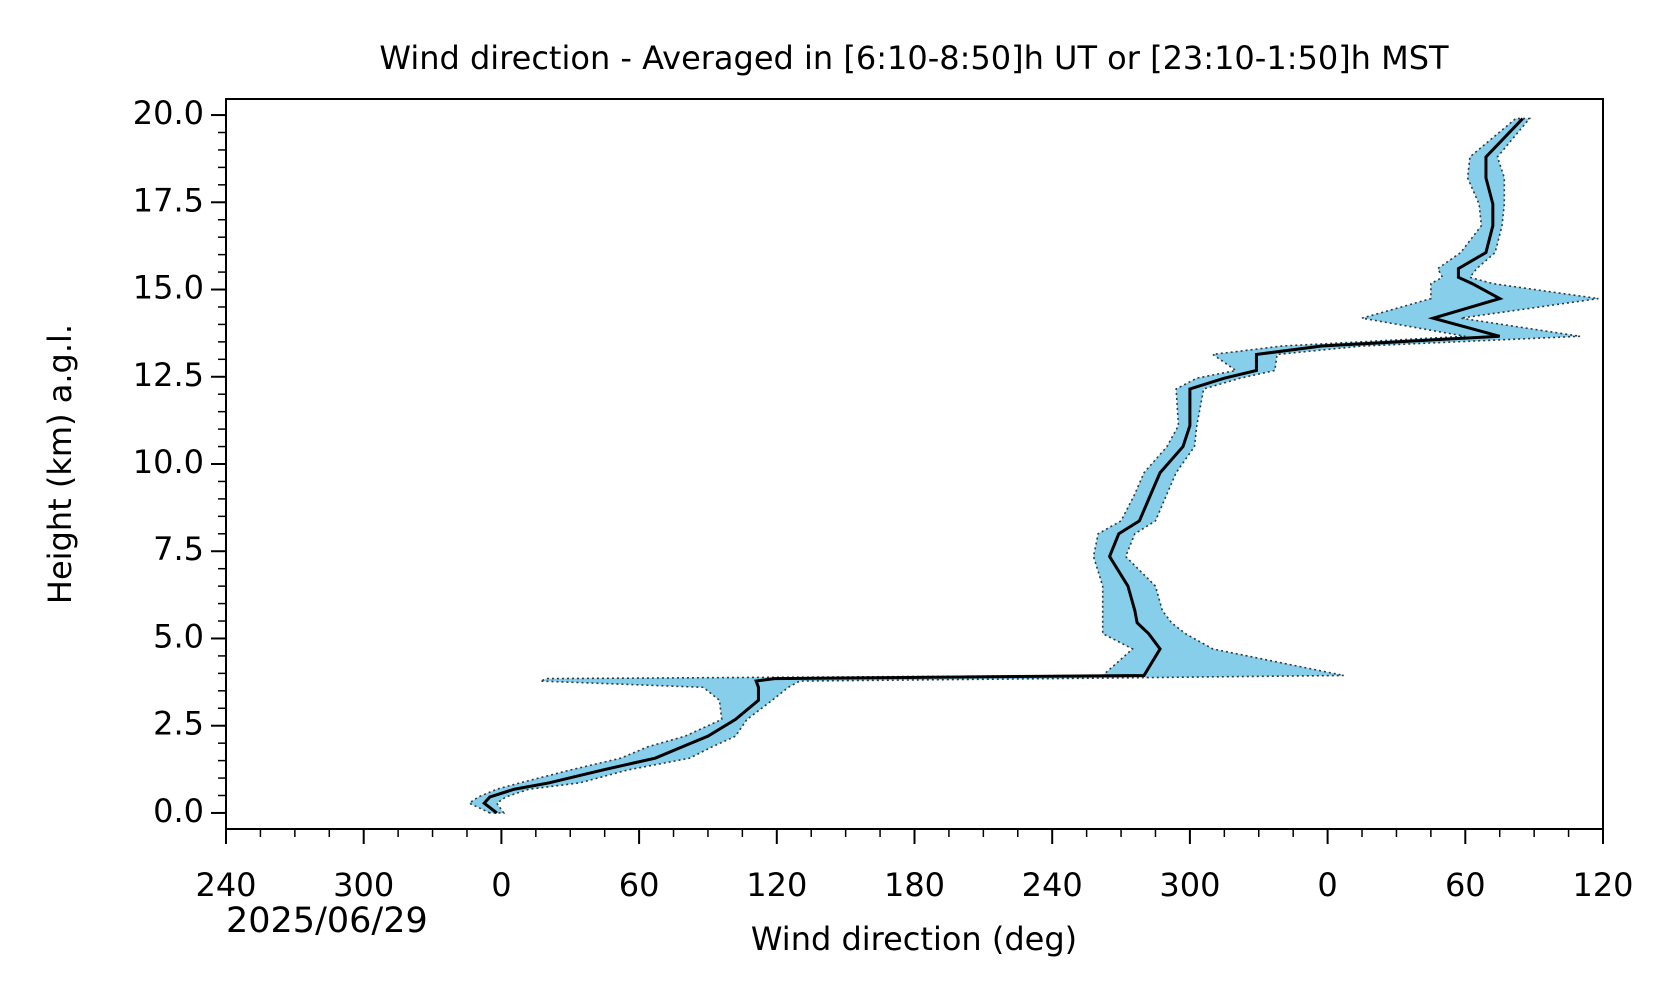  Describe the element at coordinates (327, 921) in the screenshot. I see `date-annotation: 2025/06/29` at that location.